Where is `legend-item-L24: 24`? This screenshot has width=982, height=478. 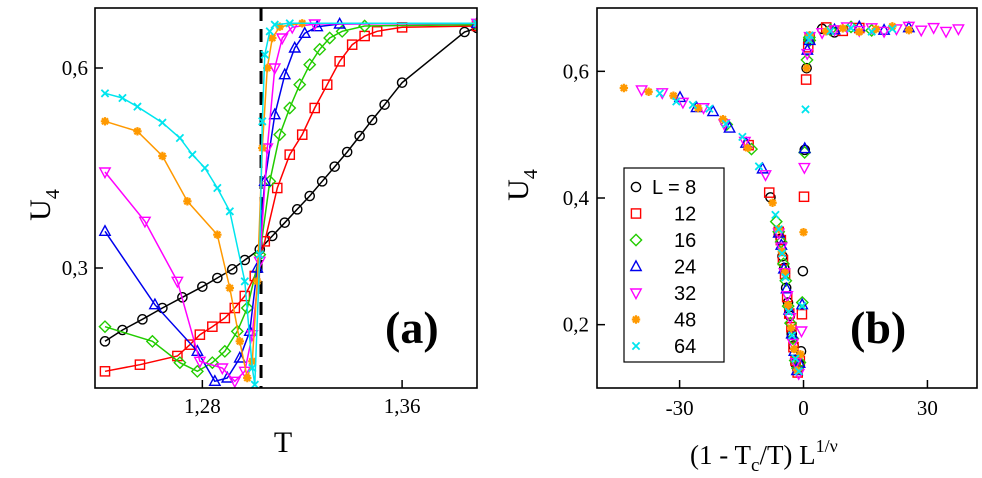 legend-item-L24: 24 is located at coordinates (662, 268).